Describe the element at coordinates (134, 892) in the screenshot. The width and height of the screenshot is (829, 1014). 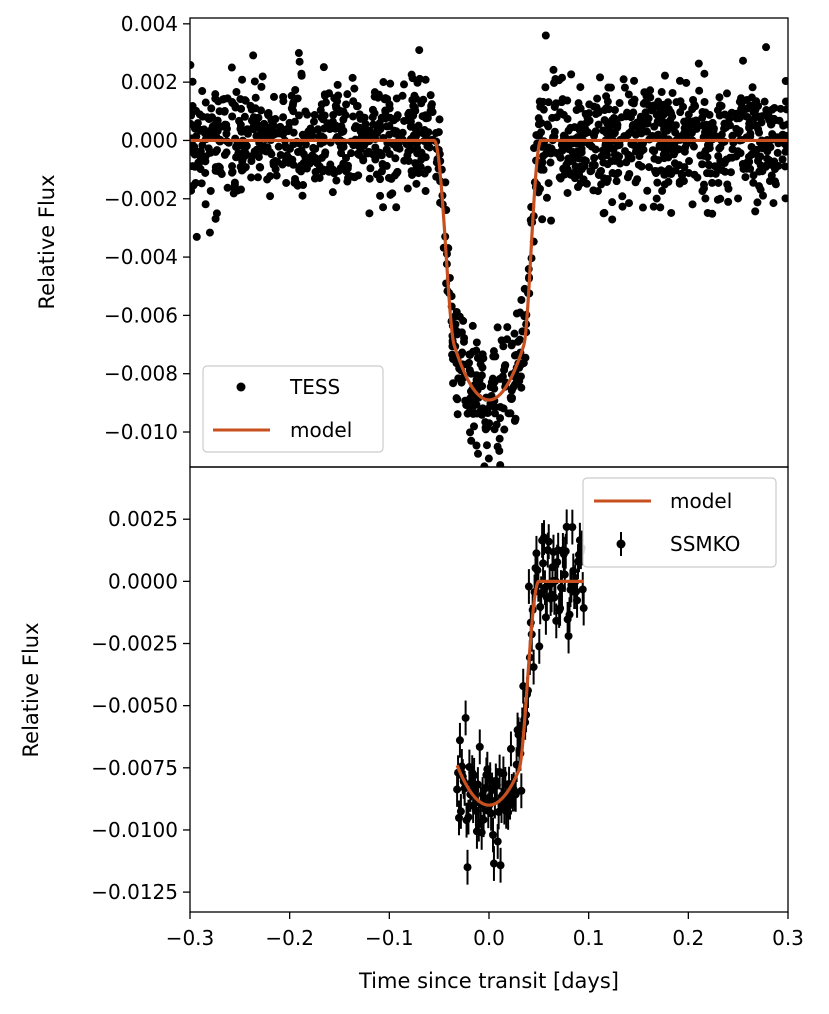
I see `bottom-ytick-label: −0.0125` at that location.